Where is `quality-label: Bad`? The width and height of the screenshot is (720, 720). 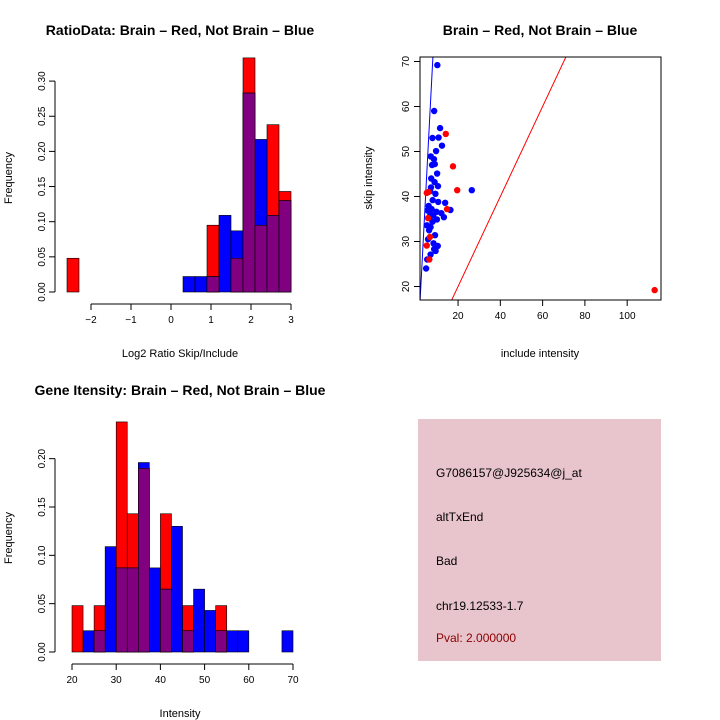 quality-label: Bad is located at coordinates (446, 561).